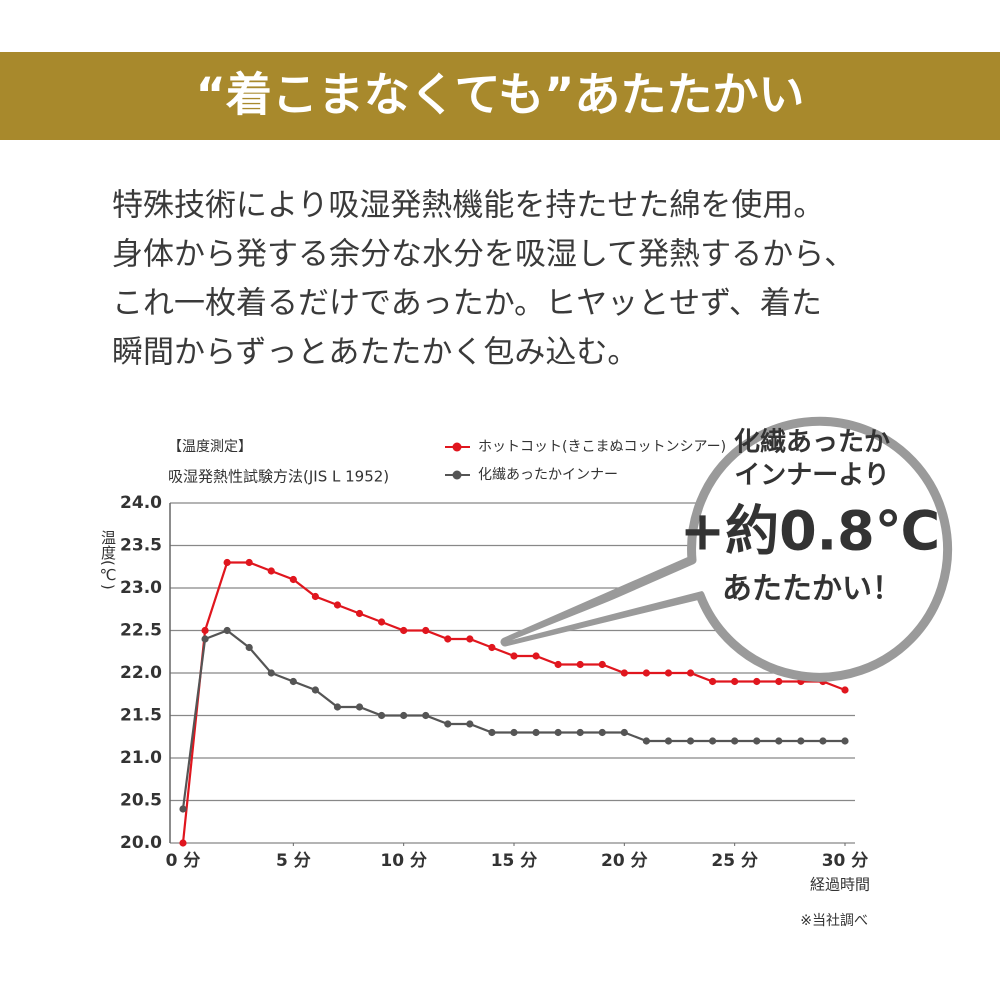  Describe the element at coordinates (375, 353) in the screenshot. I see `description-line: 瞬間からずっとあたたかく包み込む。` at that location.